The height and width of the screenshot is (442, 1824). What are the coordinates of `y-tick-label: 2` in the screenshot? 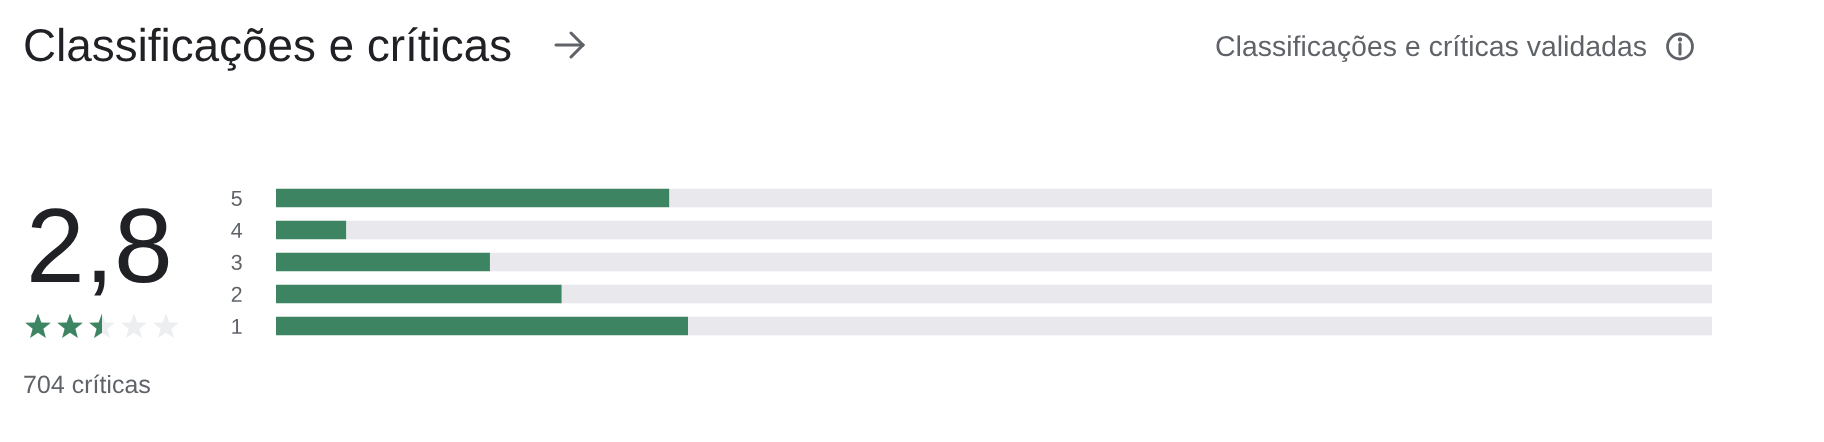 It's located at (236, 294).